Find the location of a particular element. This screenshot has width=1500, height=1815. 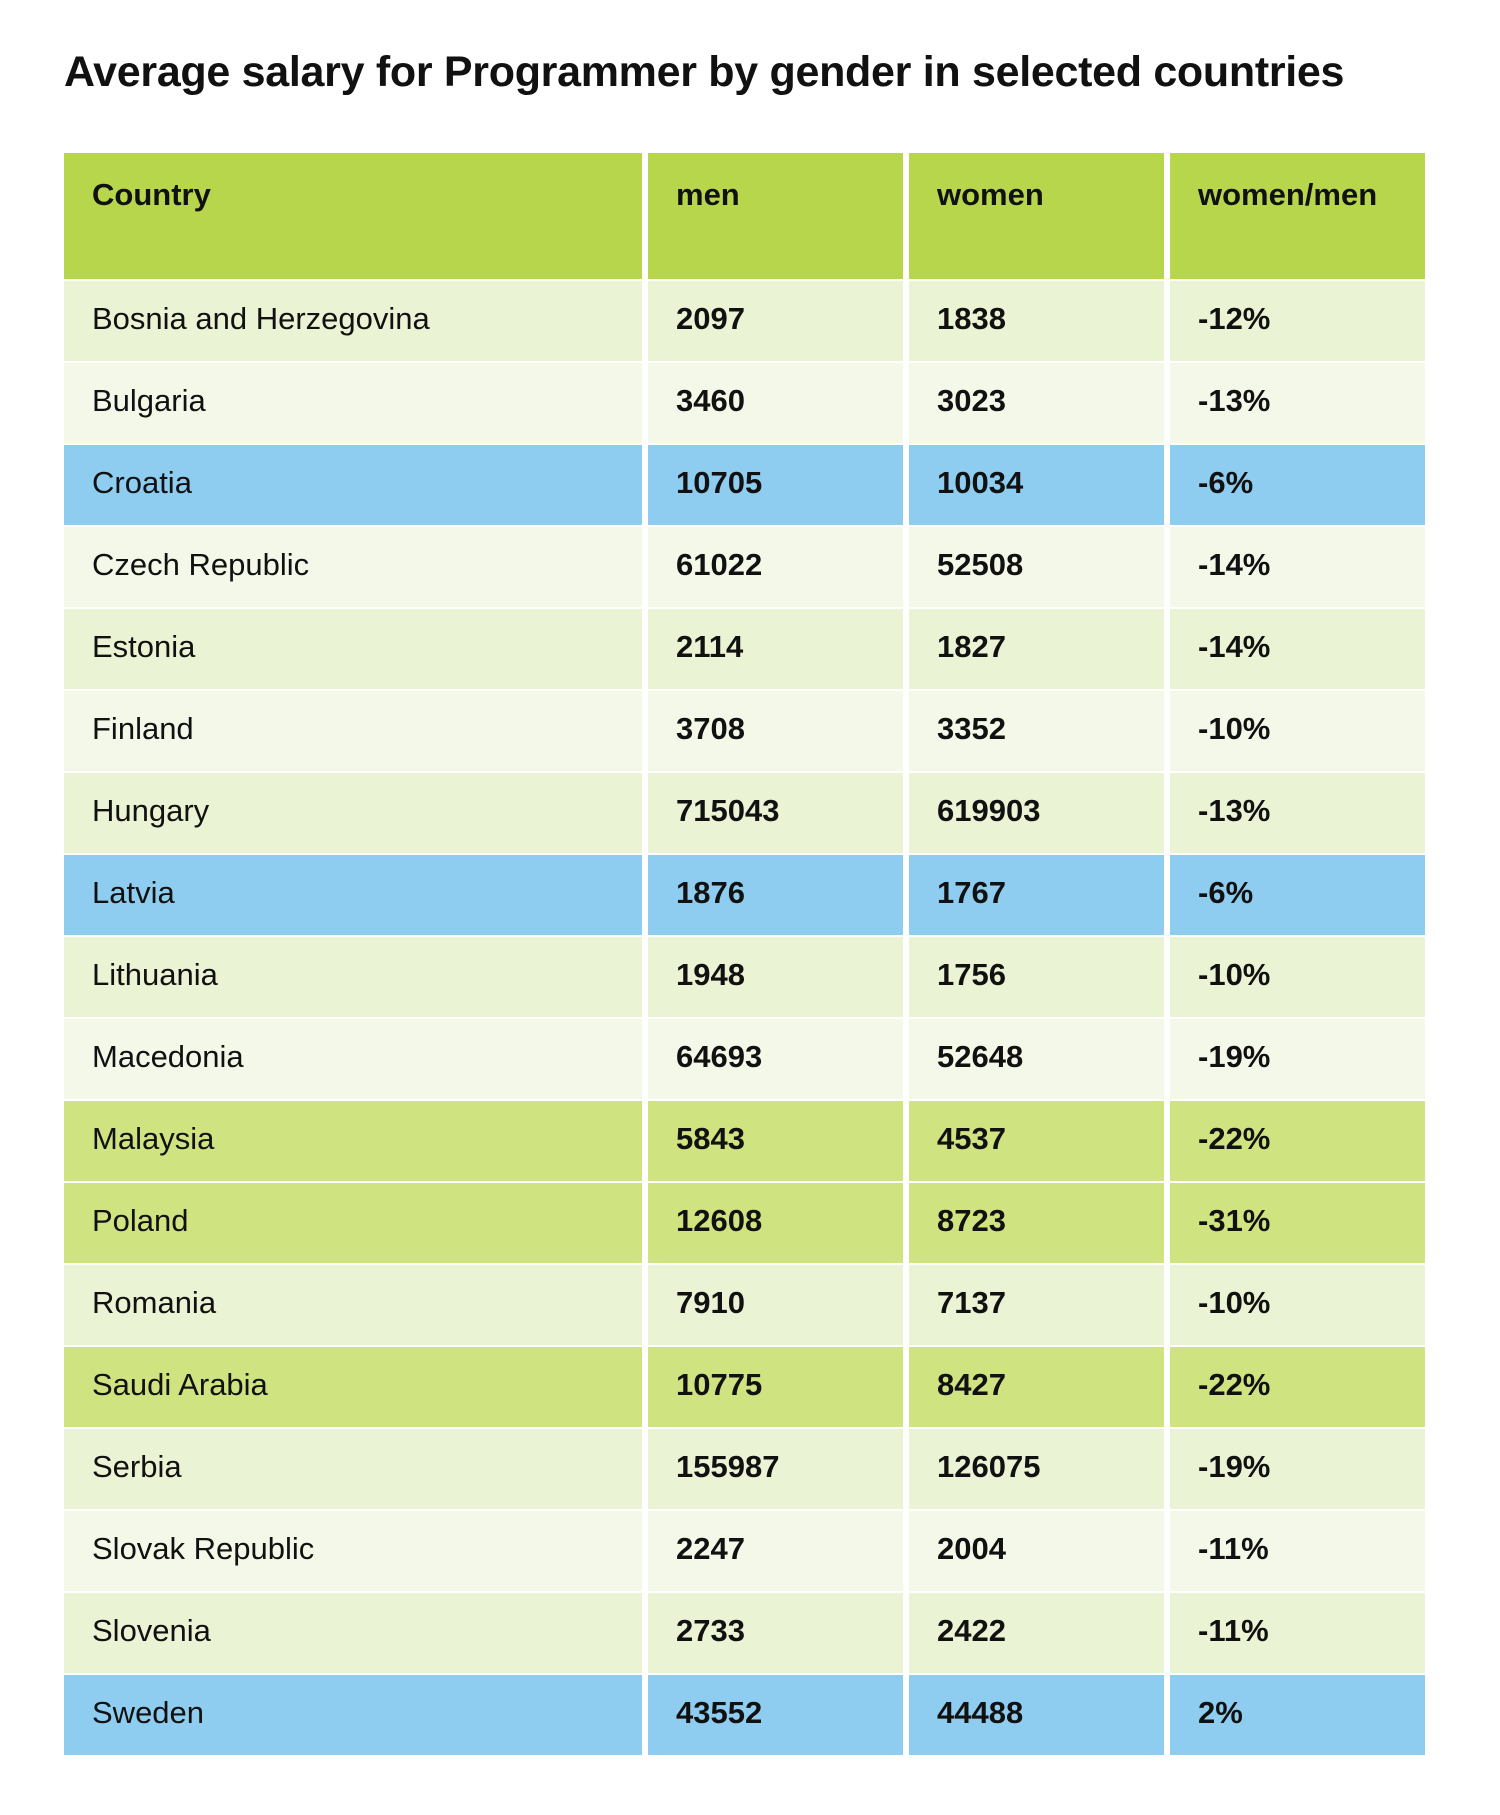

cell-women: 3023 is located at coordinates (1036, 403).